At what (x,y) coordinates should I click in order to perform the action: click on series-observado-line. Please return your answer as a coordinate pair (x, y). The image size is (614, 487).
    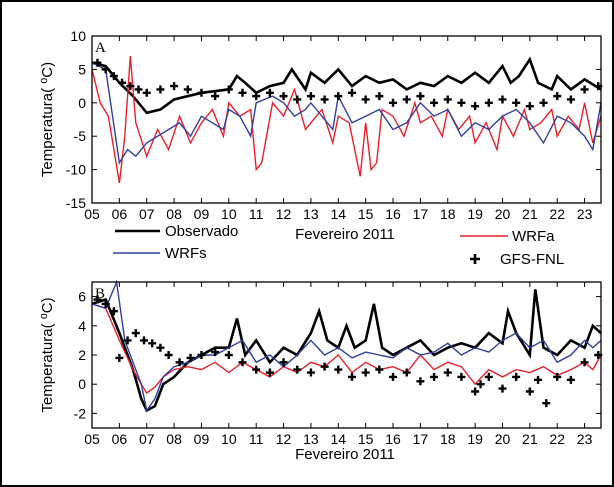
    Looking at the image, I should click on (346, 85).